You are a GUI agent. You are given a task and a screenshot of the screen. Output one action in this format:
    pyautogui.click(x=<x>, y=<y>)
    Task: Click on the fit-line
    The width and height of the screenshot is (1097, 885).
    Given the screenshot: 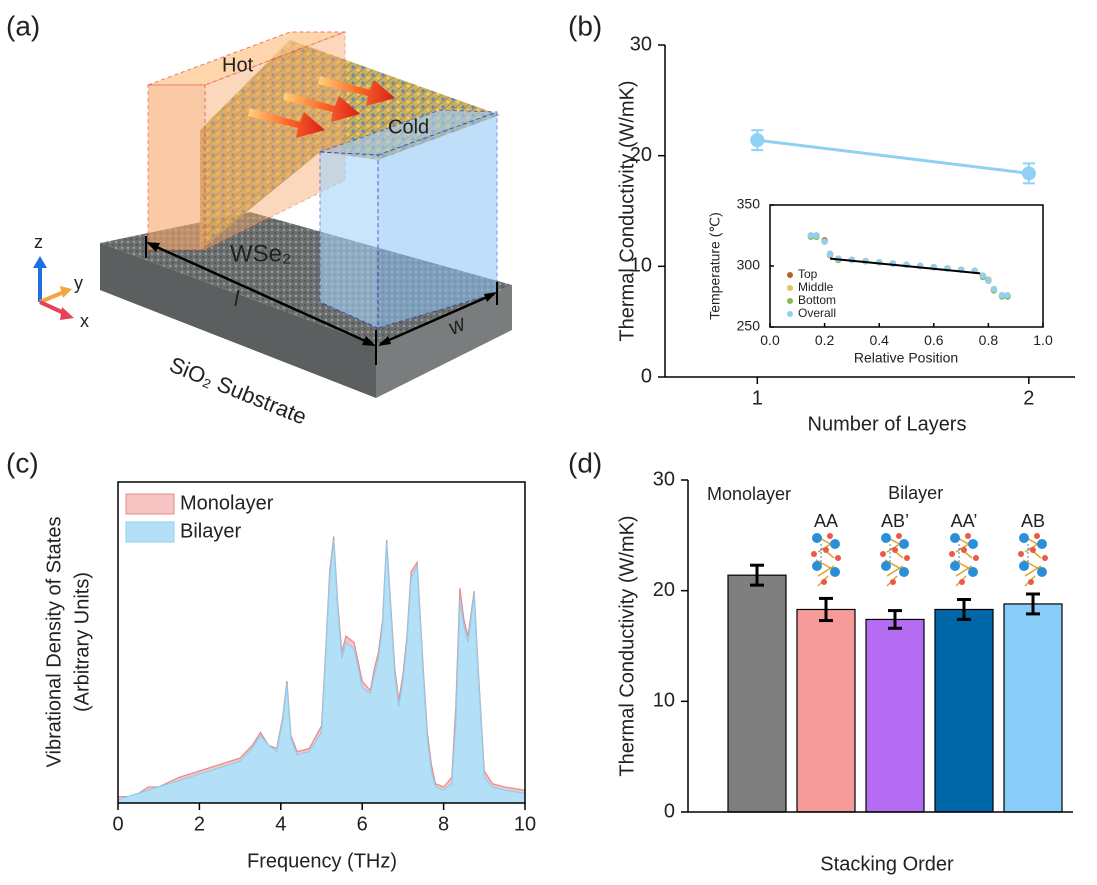 What is the action you would take?
    pyautogui.click(x=905, y=266)
    